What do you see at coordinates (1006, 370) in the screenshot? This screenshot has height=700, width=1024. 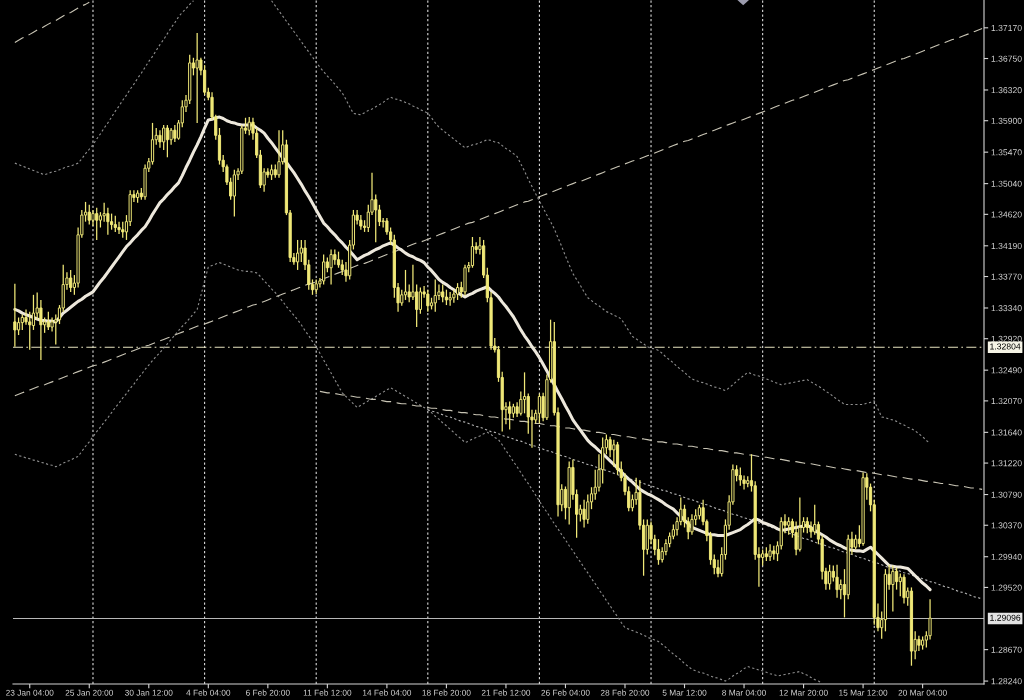 I see `y-tick-label: 1.32490` at bounding box center [1006, 370].